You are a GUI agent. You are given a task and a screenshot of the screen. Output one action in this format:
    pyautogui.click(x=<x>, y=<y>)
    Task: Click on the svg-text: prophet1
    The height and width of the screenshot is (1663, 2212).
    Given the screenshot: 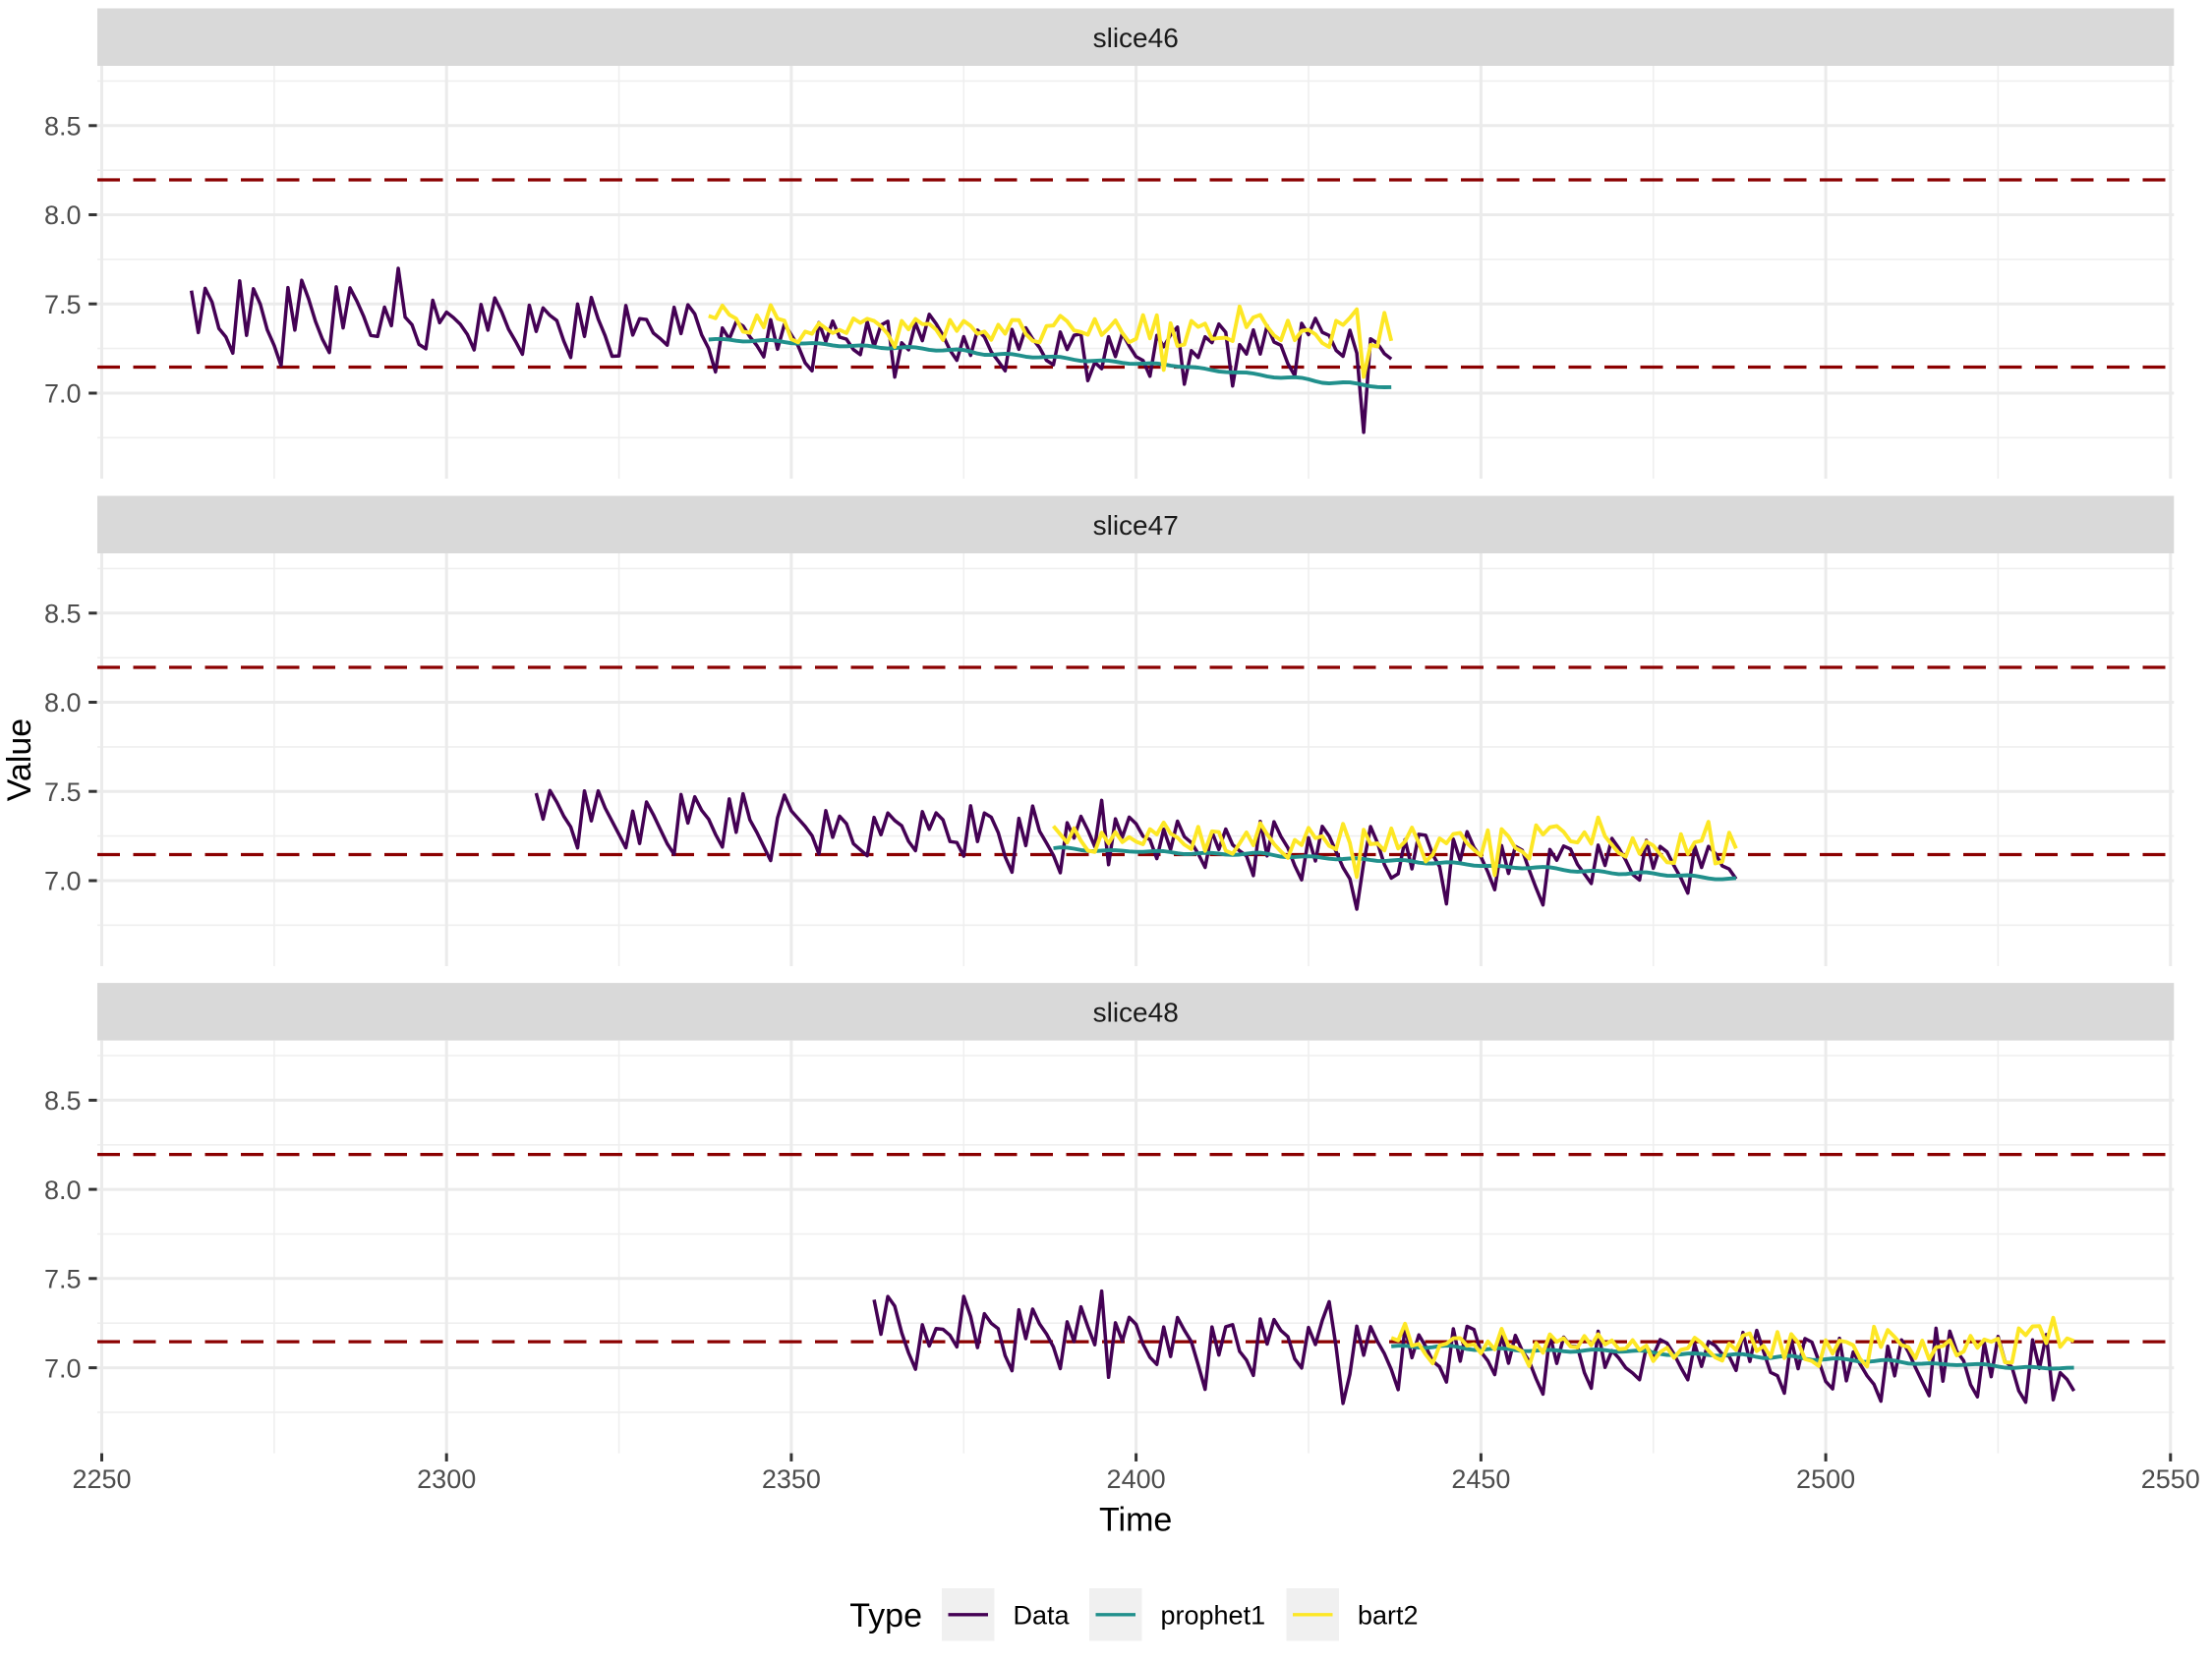 What is the action you would take?
    pyautogui.click(x=1213, y=1616)
    